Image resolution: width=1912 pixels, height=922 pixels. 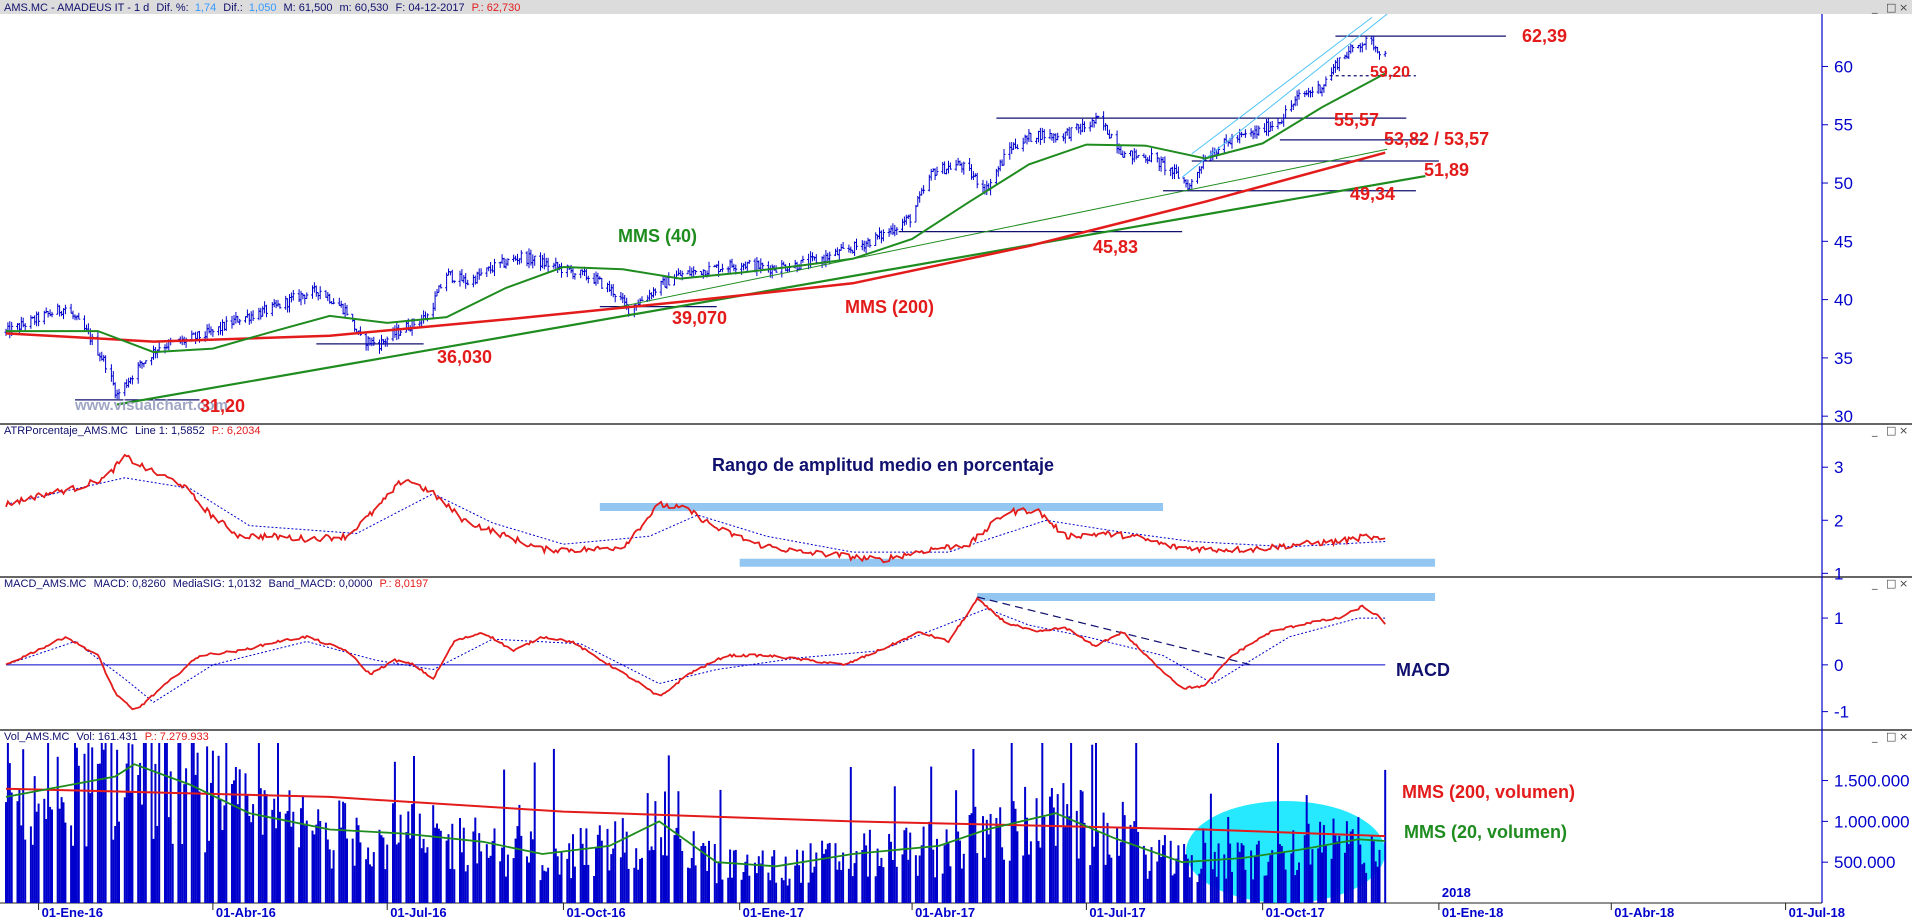 I want to click on macd-window-controls: _ □ ×, so click(x=1889, y=583).